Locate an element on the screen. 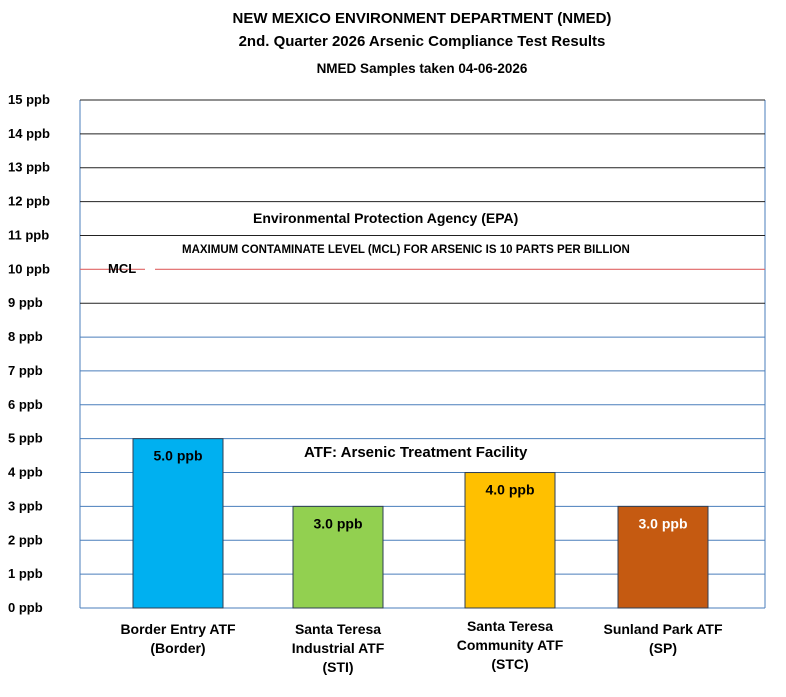  y-tick-label: 2 ppb is located at coordinates (25, 539).